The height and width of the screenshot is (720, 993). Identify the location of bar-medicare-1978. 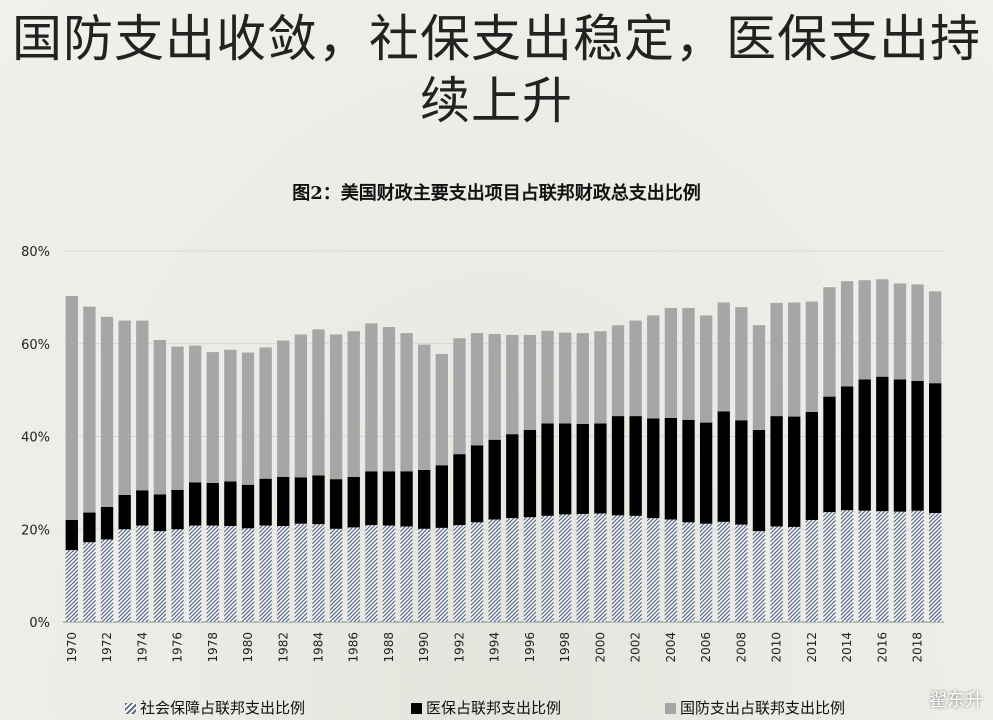
(212, 504).